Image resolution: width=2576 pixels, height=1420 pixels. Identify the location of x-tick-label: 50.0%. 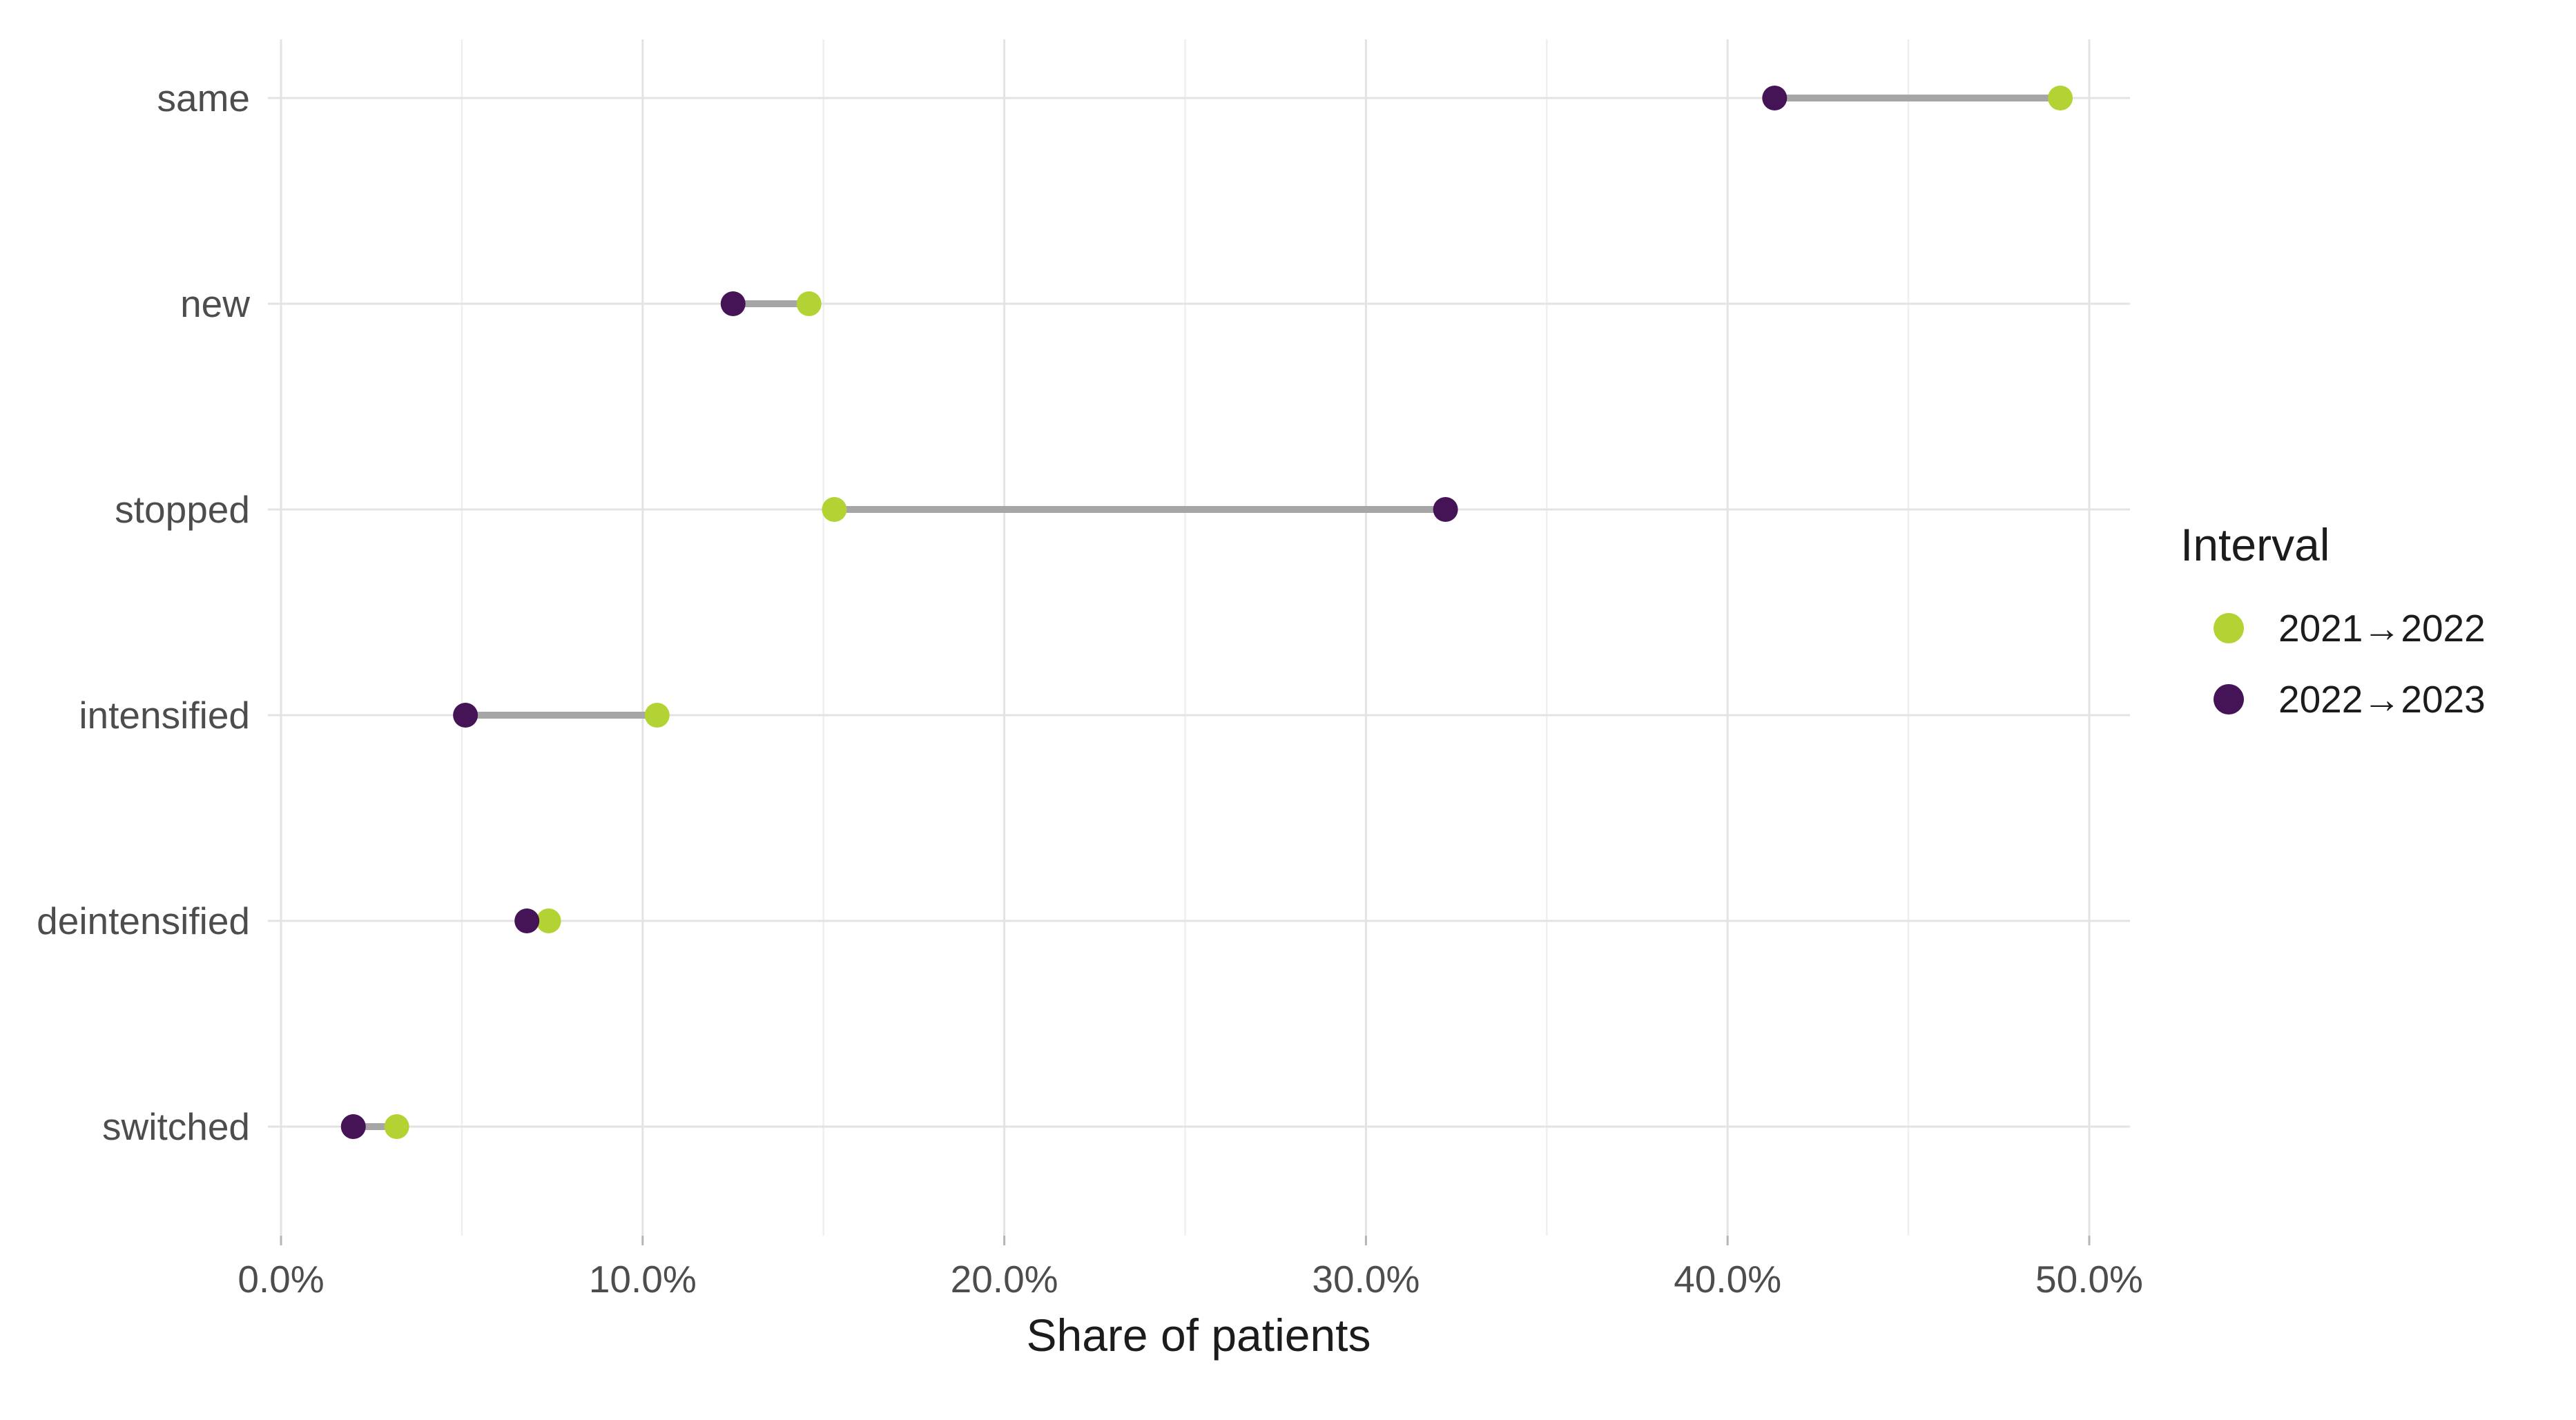
(2089, 1279).